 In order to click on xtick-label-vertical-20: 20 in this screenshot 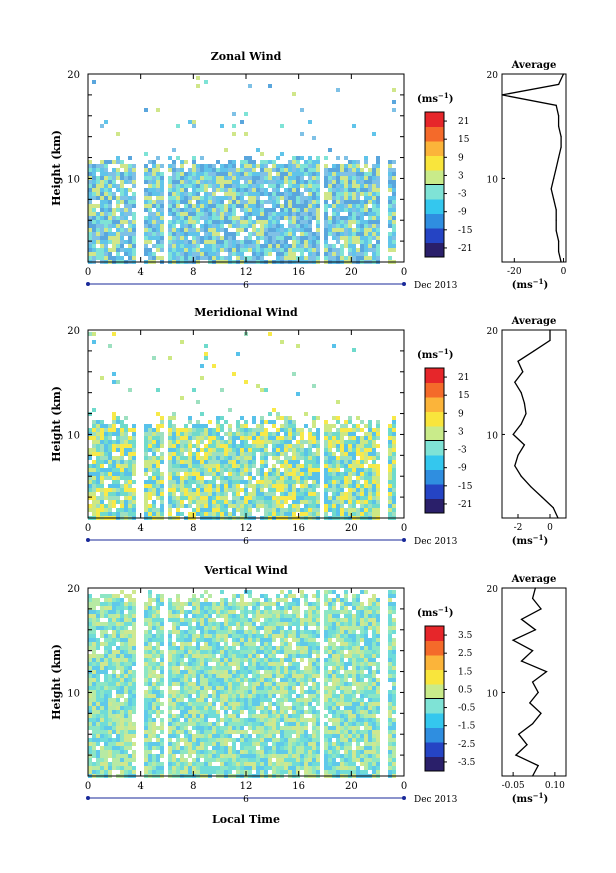, I will do `click(351, 786)`.